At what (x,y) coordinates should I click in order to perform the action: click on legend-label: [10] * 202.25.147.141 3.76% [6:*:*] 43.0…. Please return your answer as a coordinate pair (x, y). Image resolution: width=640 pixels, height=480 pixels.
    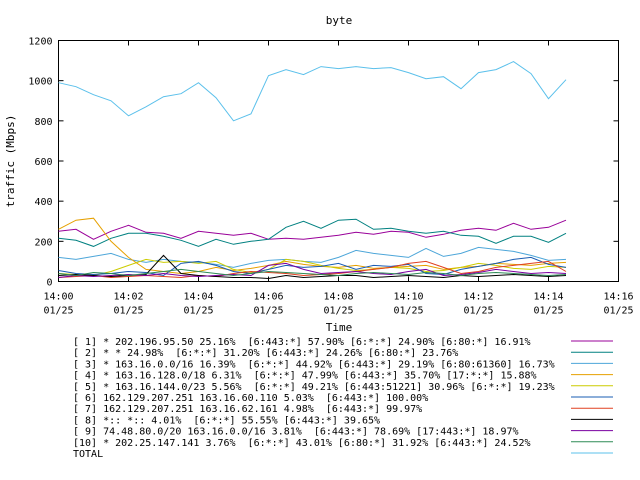
    Looking at the image, I should click on (302, 443).